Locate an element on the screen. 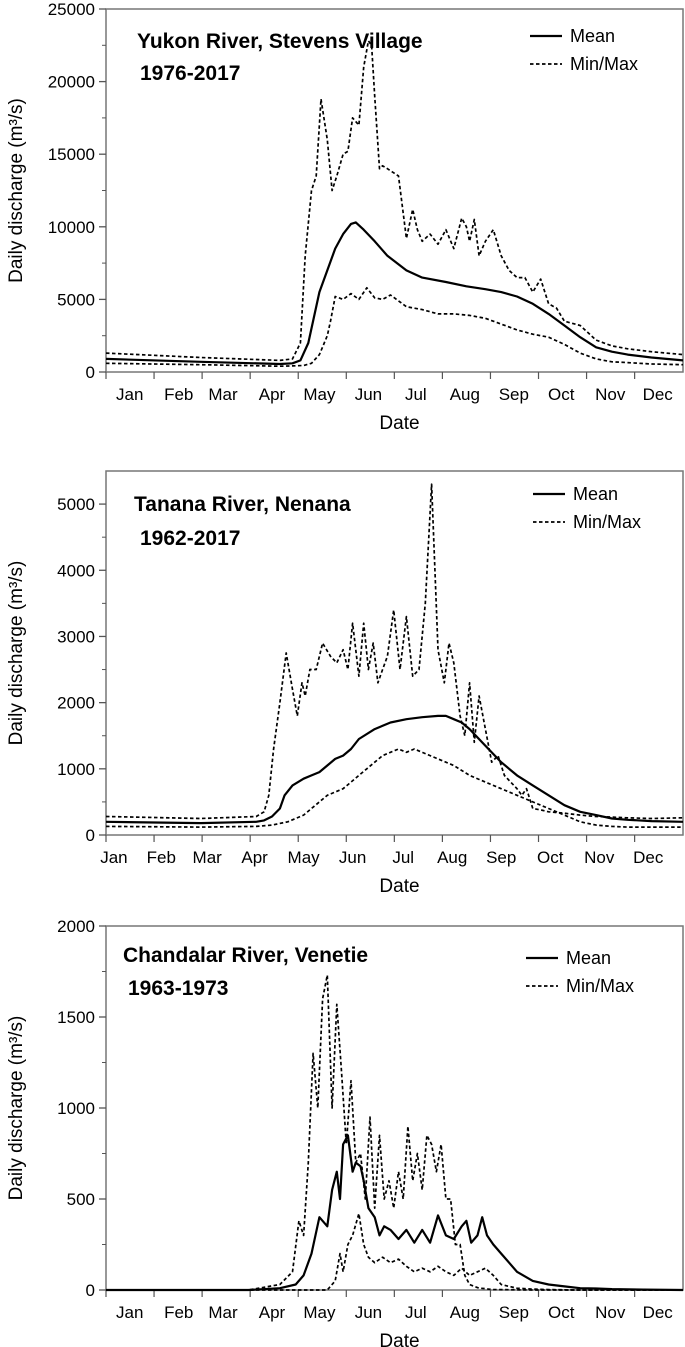 The image size is (685, 1347). y-tick-label: 20000 is located at coordinates (71, 82).